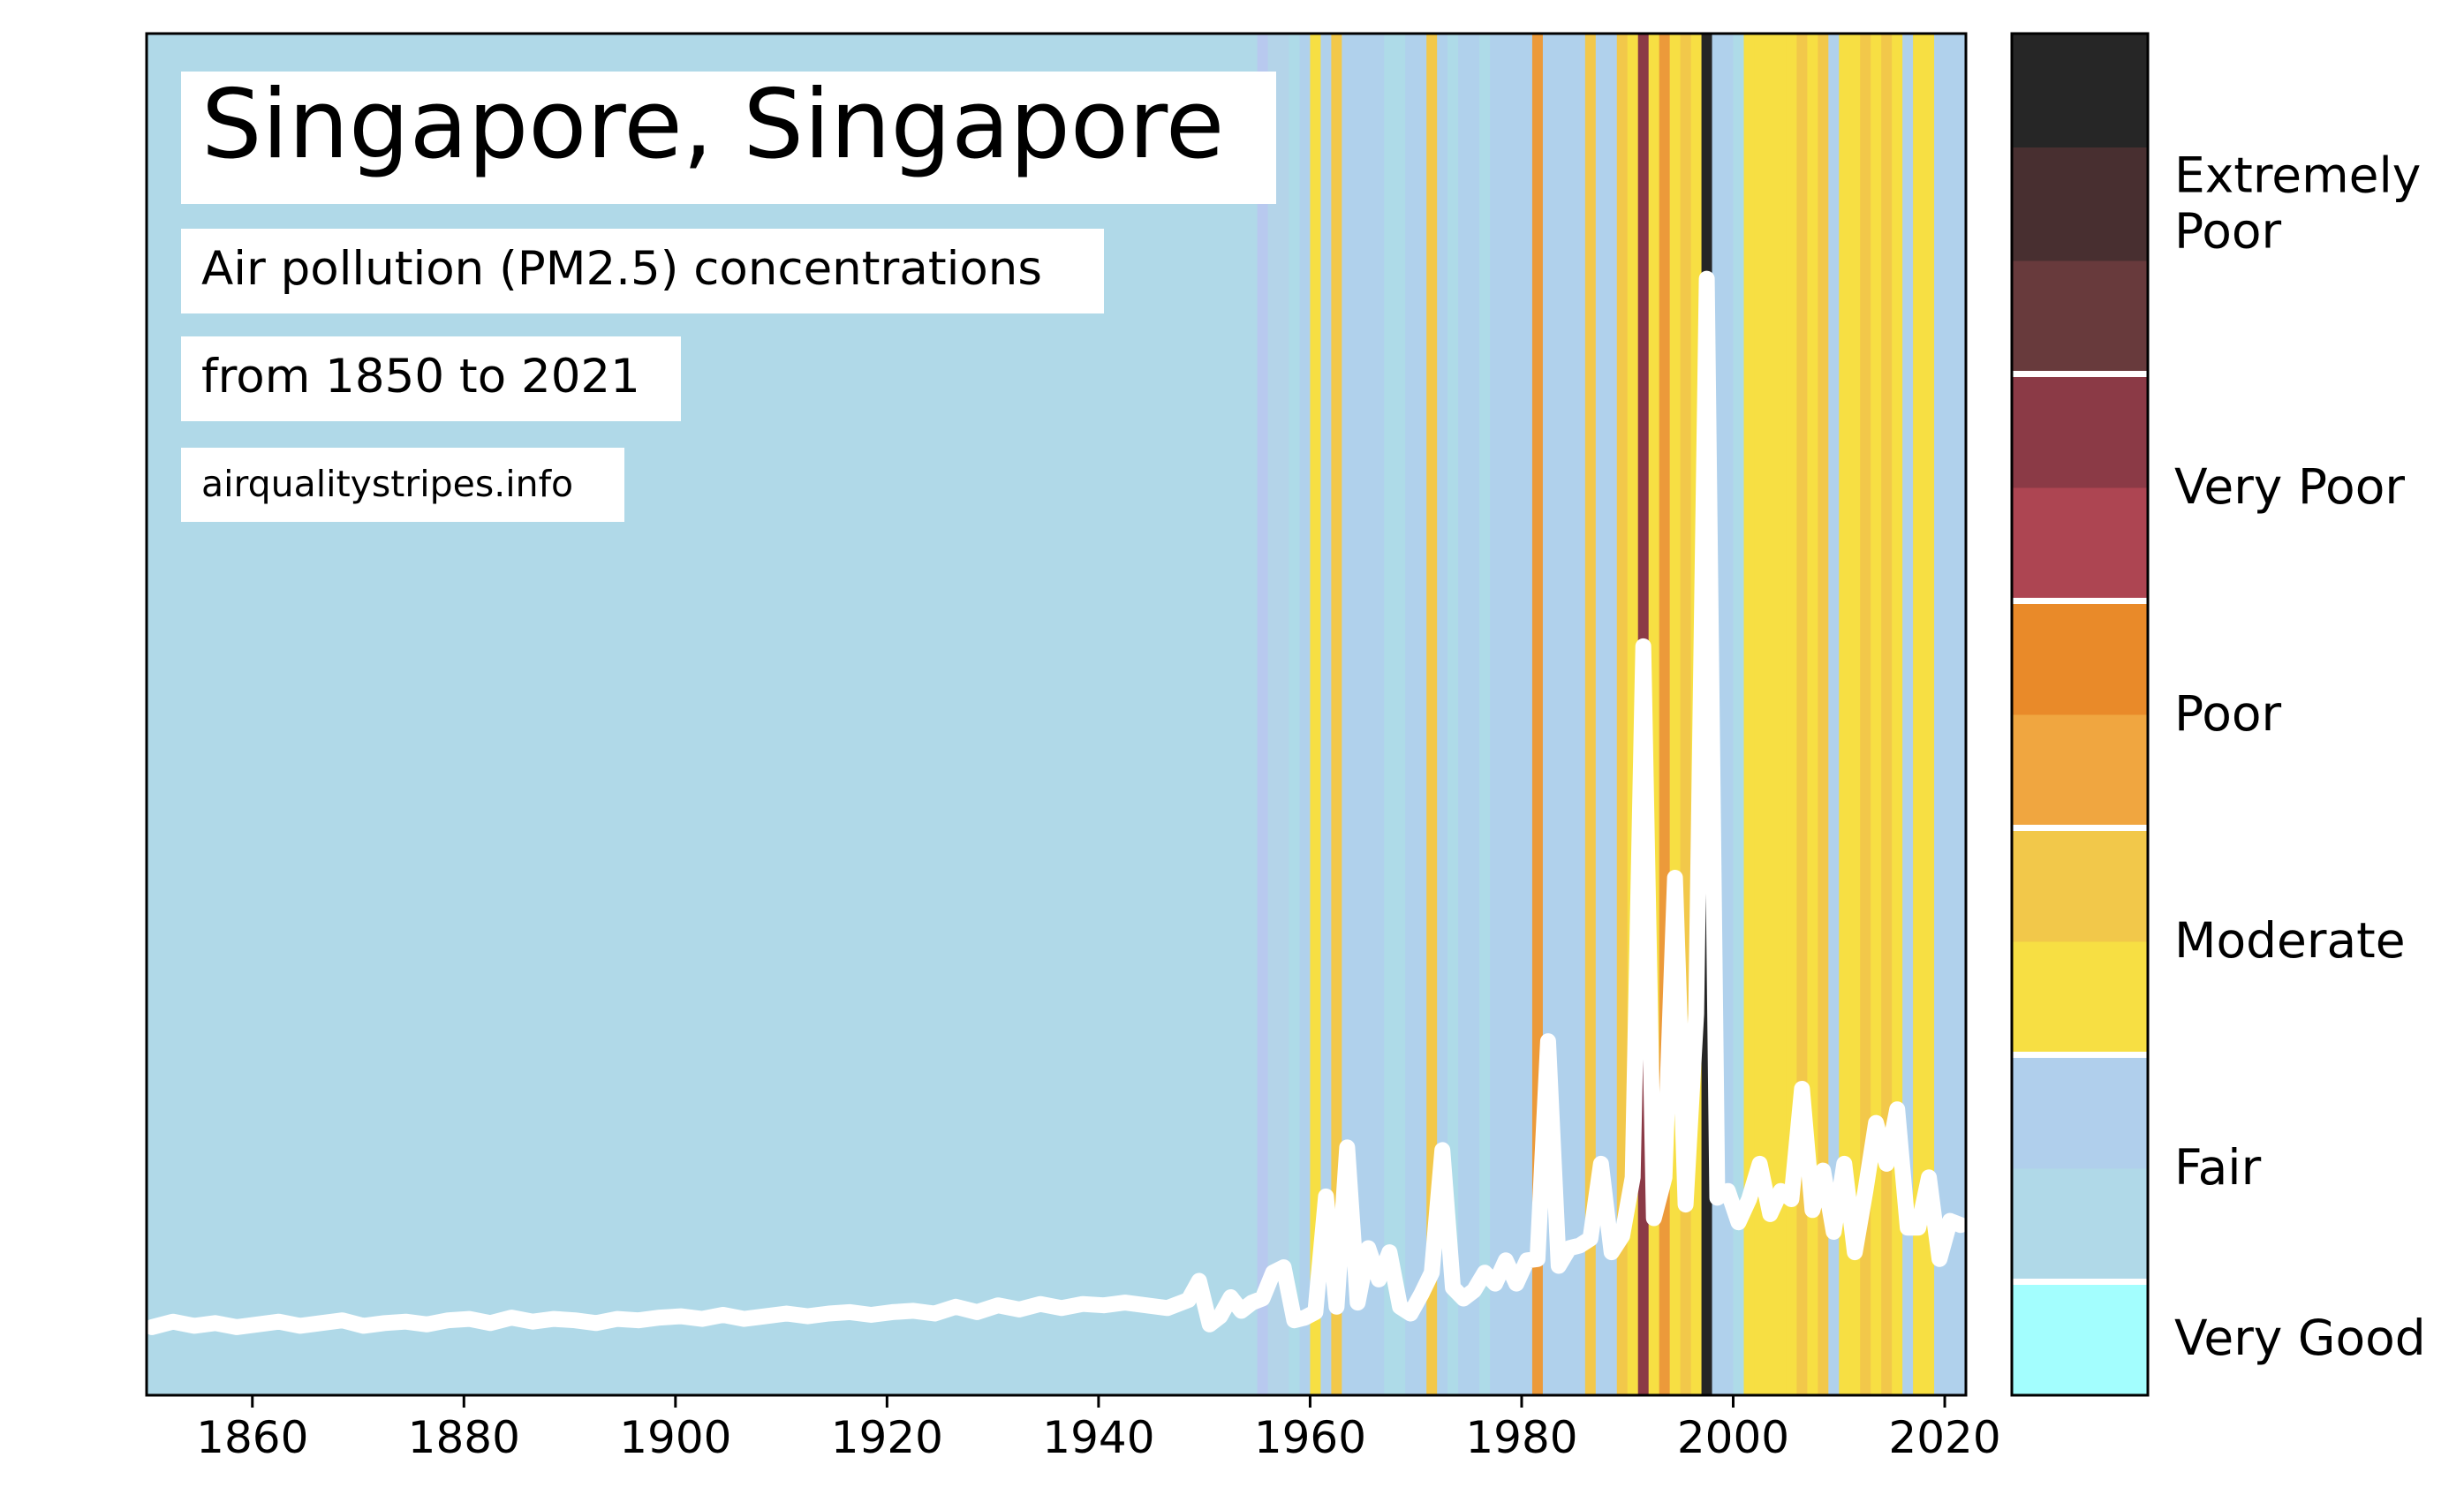 The image size is (2464, 1495). I want to click on legend-label: Very Poor, so click(2289, 487).